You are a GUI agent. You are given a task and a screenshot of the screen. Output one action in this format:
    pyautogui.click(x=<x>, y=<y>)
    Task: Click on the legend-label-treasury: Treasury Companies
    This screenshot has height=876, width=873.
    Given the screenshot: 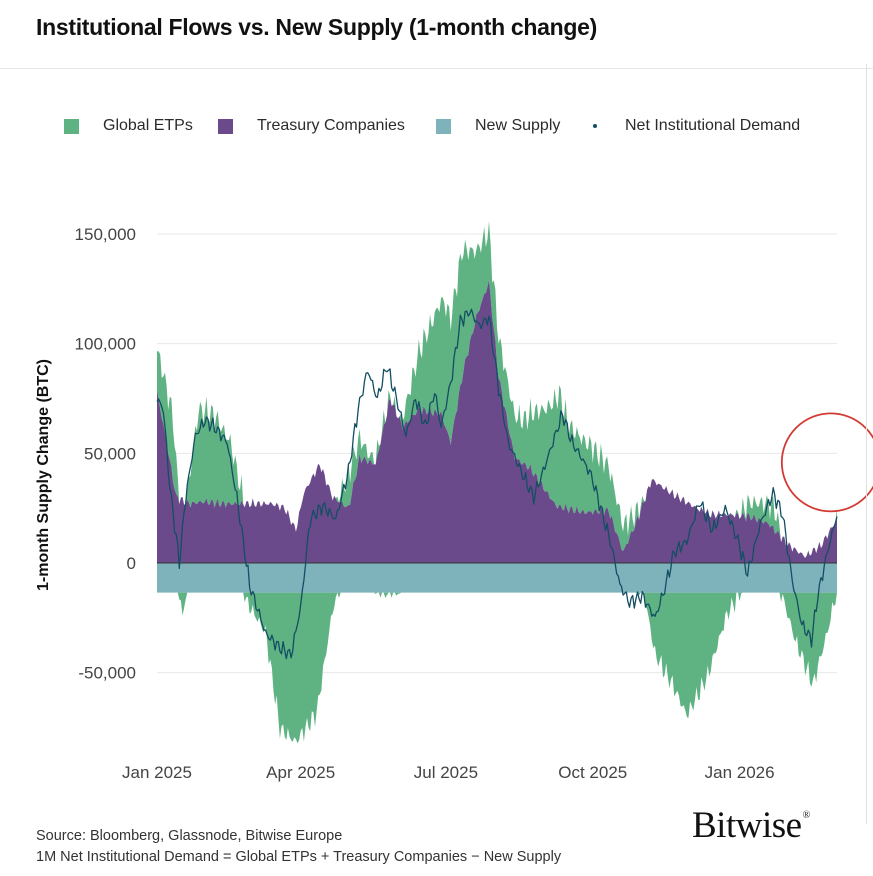 What is the action you would take?
    pyautogui.click(x=331, y=125)
    